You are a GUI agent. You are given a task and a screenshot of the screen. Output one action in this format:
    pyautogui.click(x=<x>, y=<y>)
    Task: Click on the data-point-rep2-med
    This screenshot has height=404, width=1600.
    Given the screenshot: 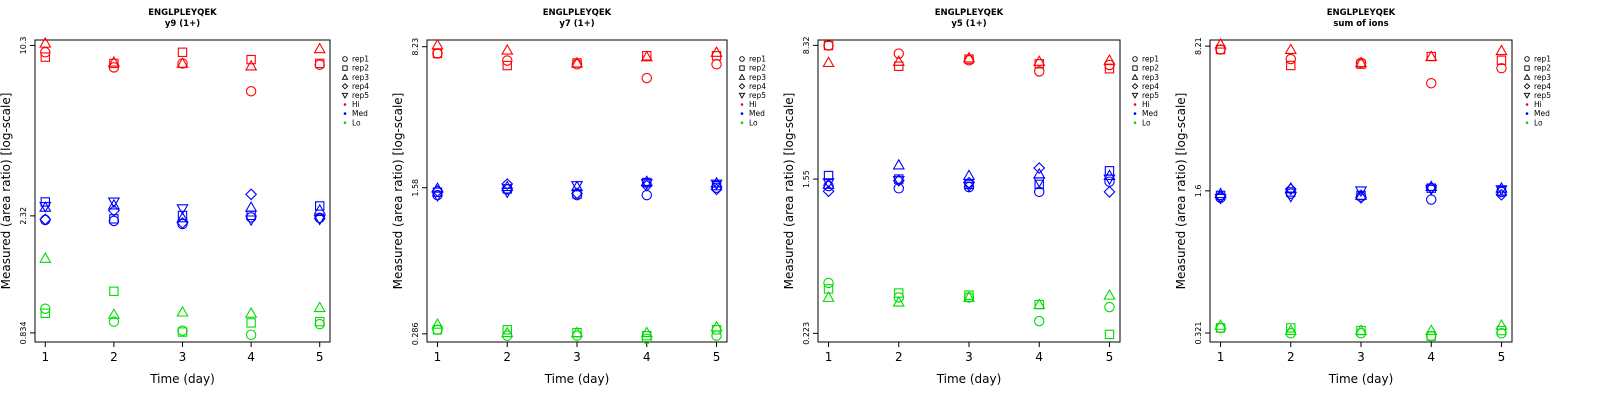 What is the action you would take?
    pyautogui.click(x=114, y=219)
    